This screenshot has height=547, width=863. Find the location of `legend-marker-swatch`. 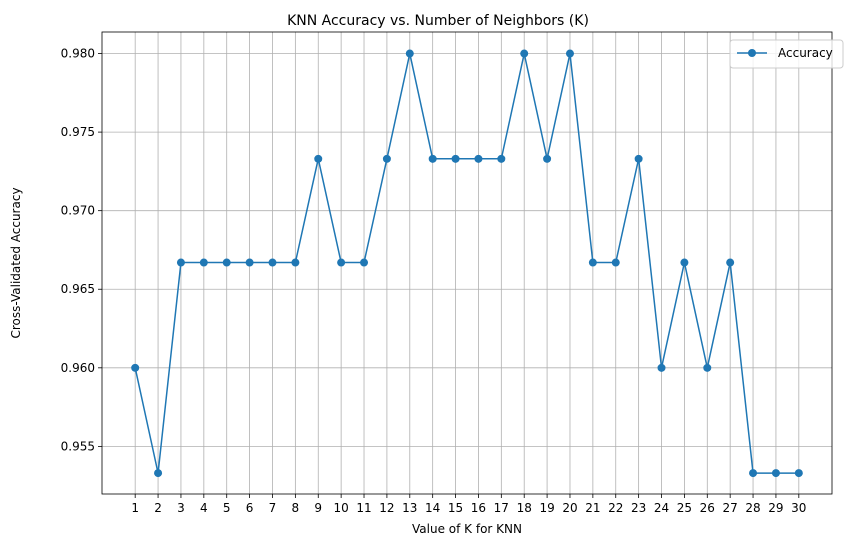

legend-marker-swatch is located at coordinates (752, 53).